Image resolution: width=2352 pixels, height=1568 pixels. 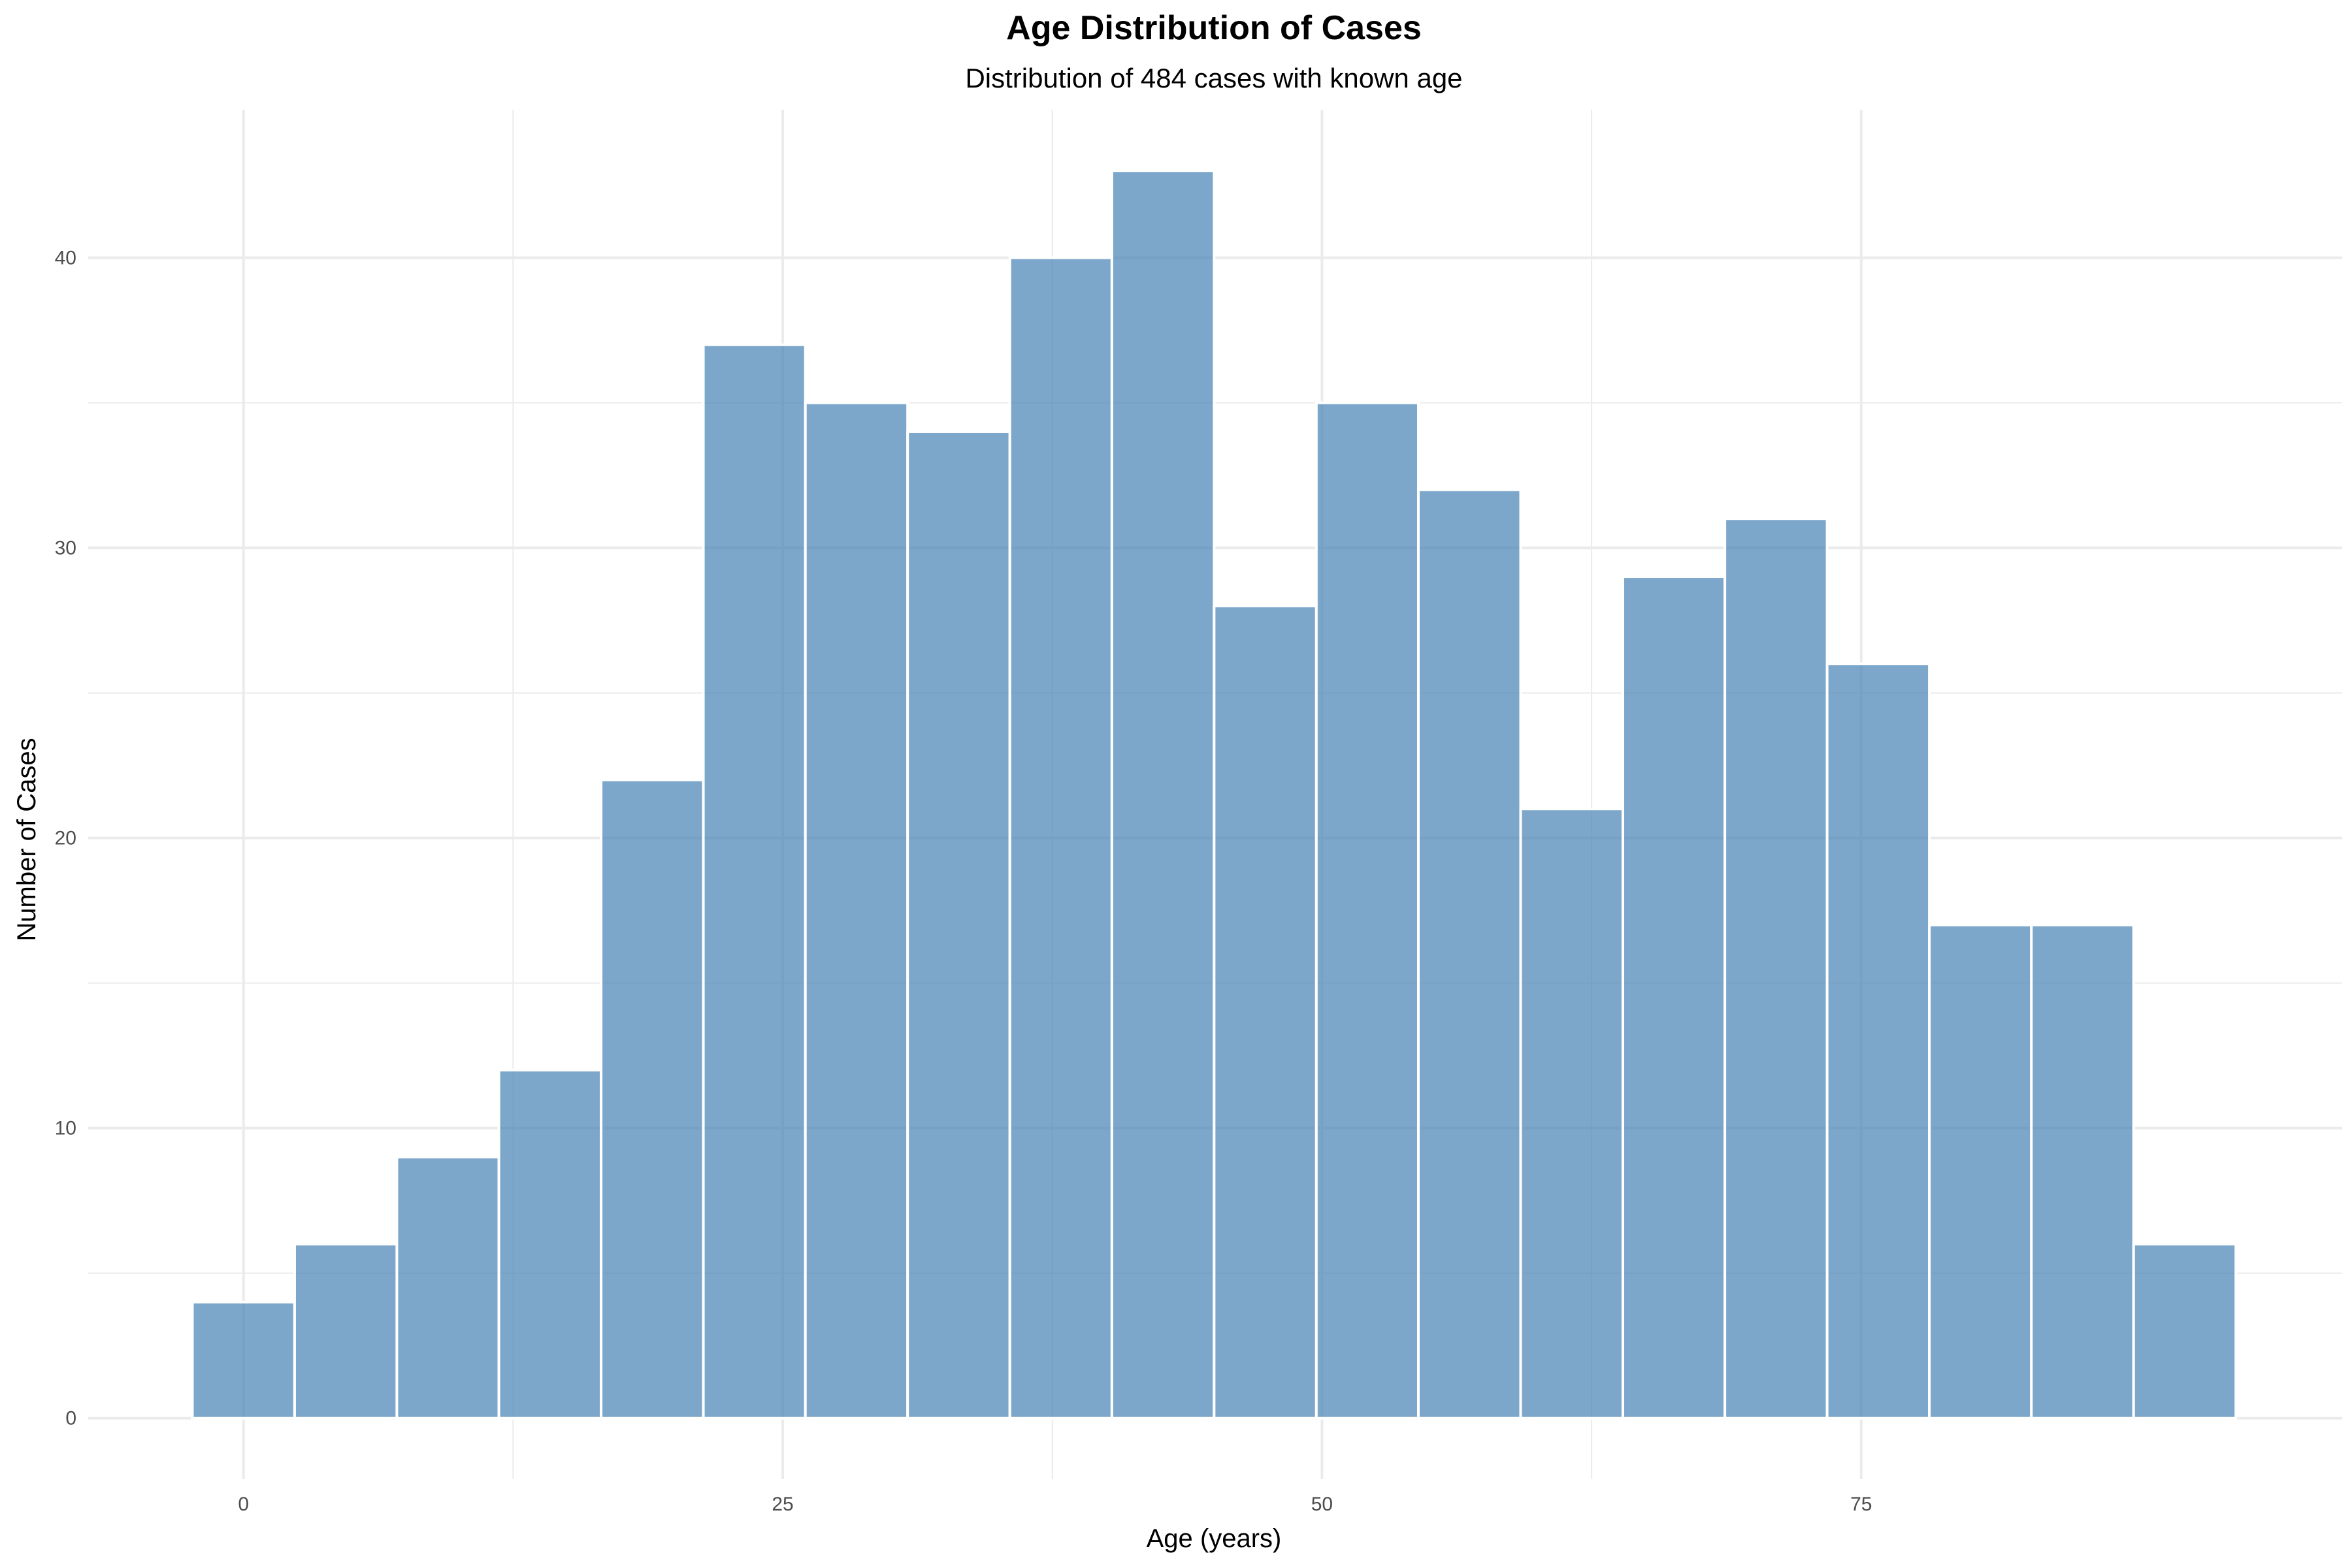 What do you see at coordinates (1213, 78) in the screenshot?
I see `chart-subtitle: Distribution of 484 cases with known age` at bounding box center [1213, 78].